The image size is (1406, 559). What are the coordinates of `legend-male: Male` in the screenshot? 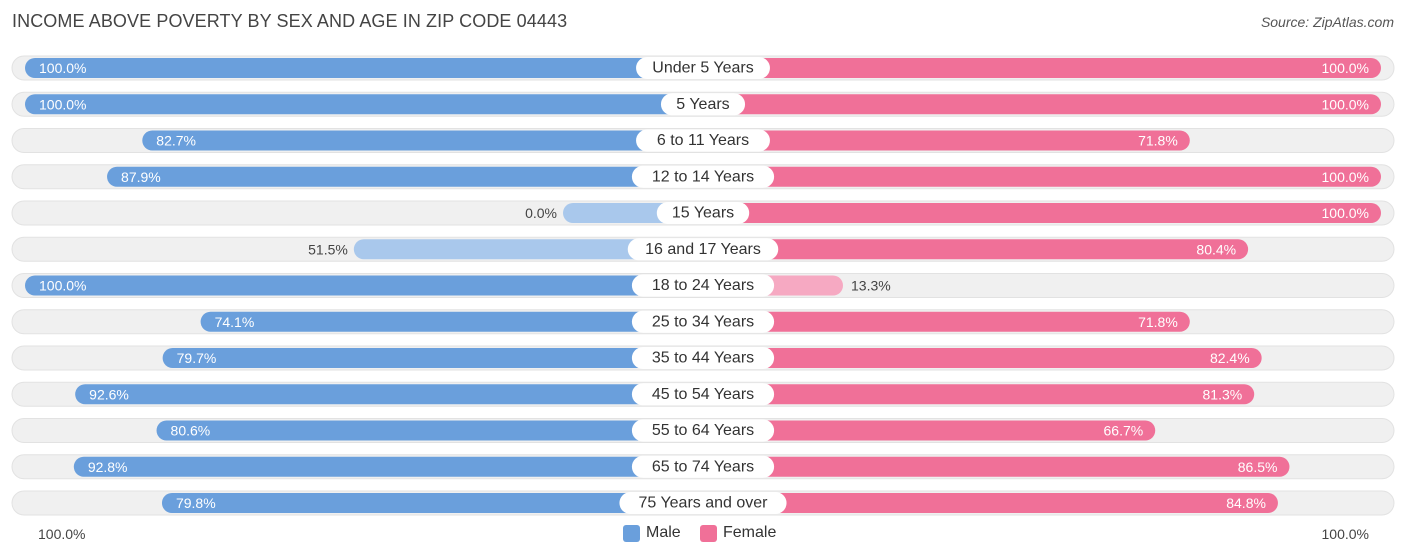 It's located at (652, 533).